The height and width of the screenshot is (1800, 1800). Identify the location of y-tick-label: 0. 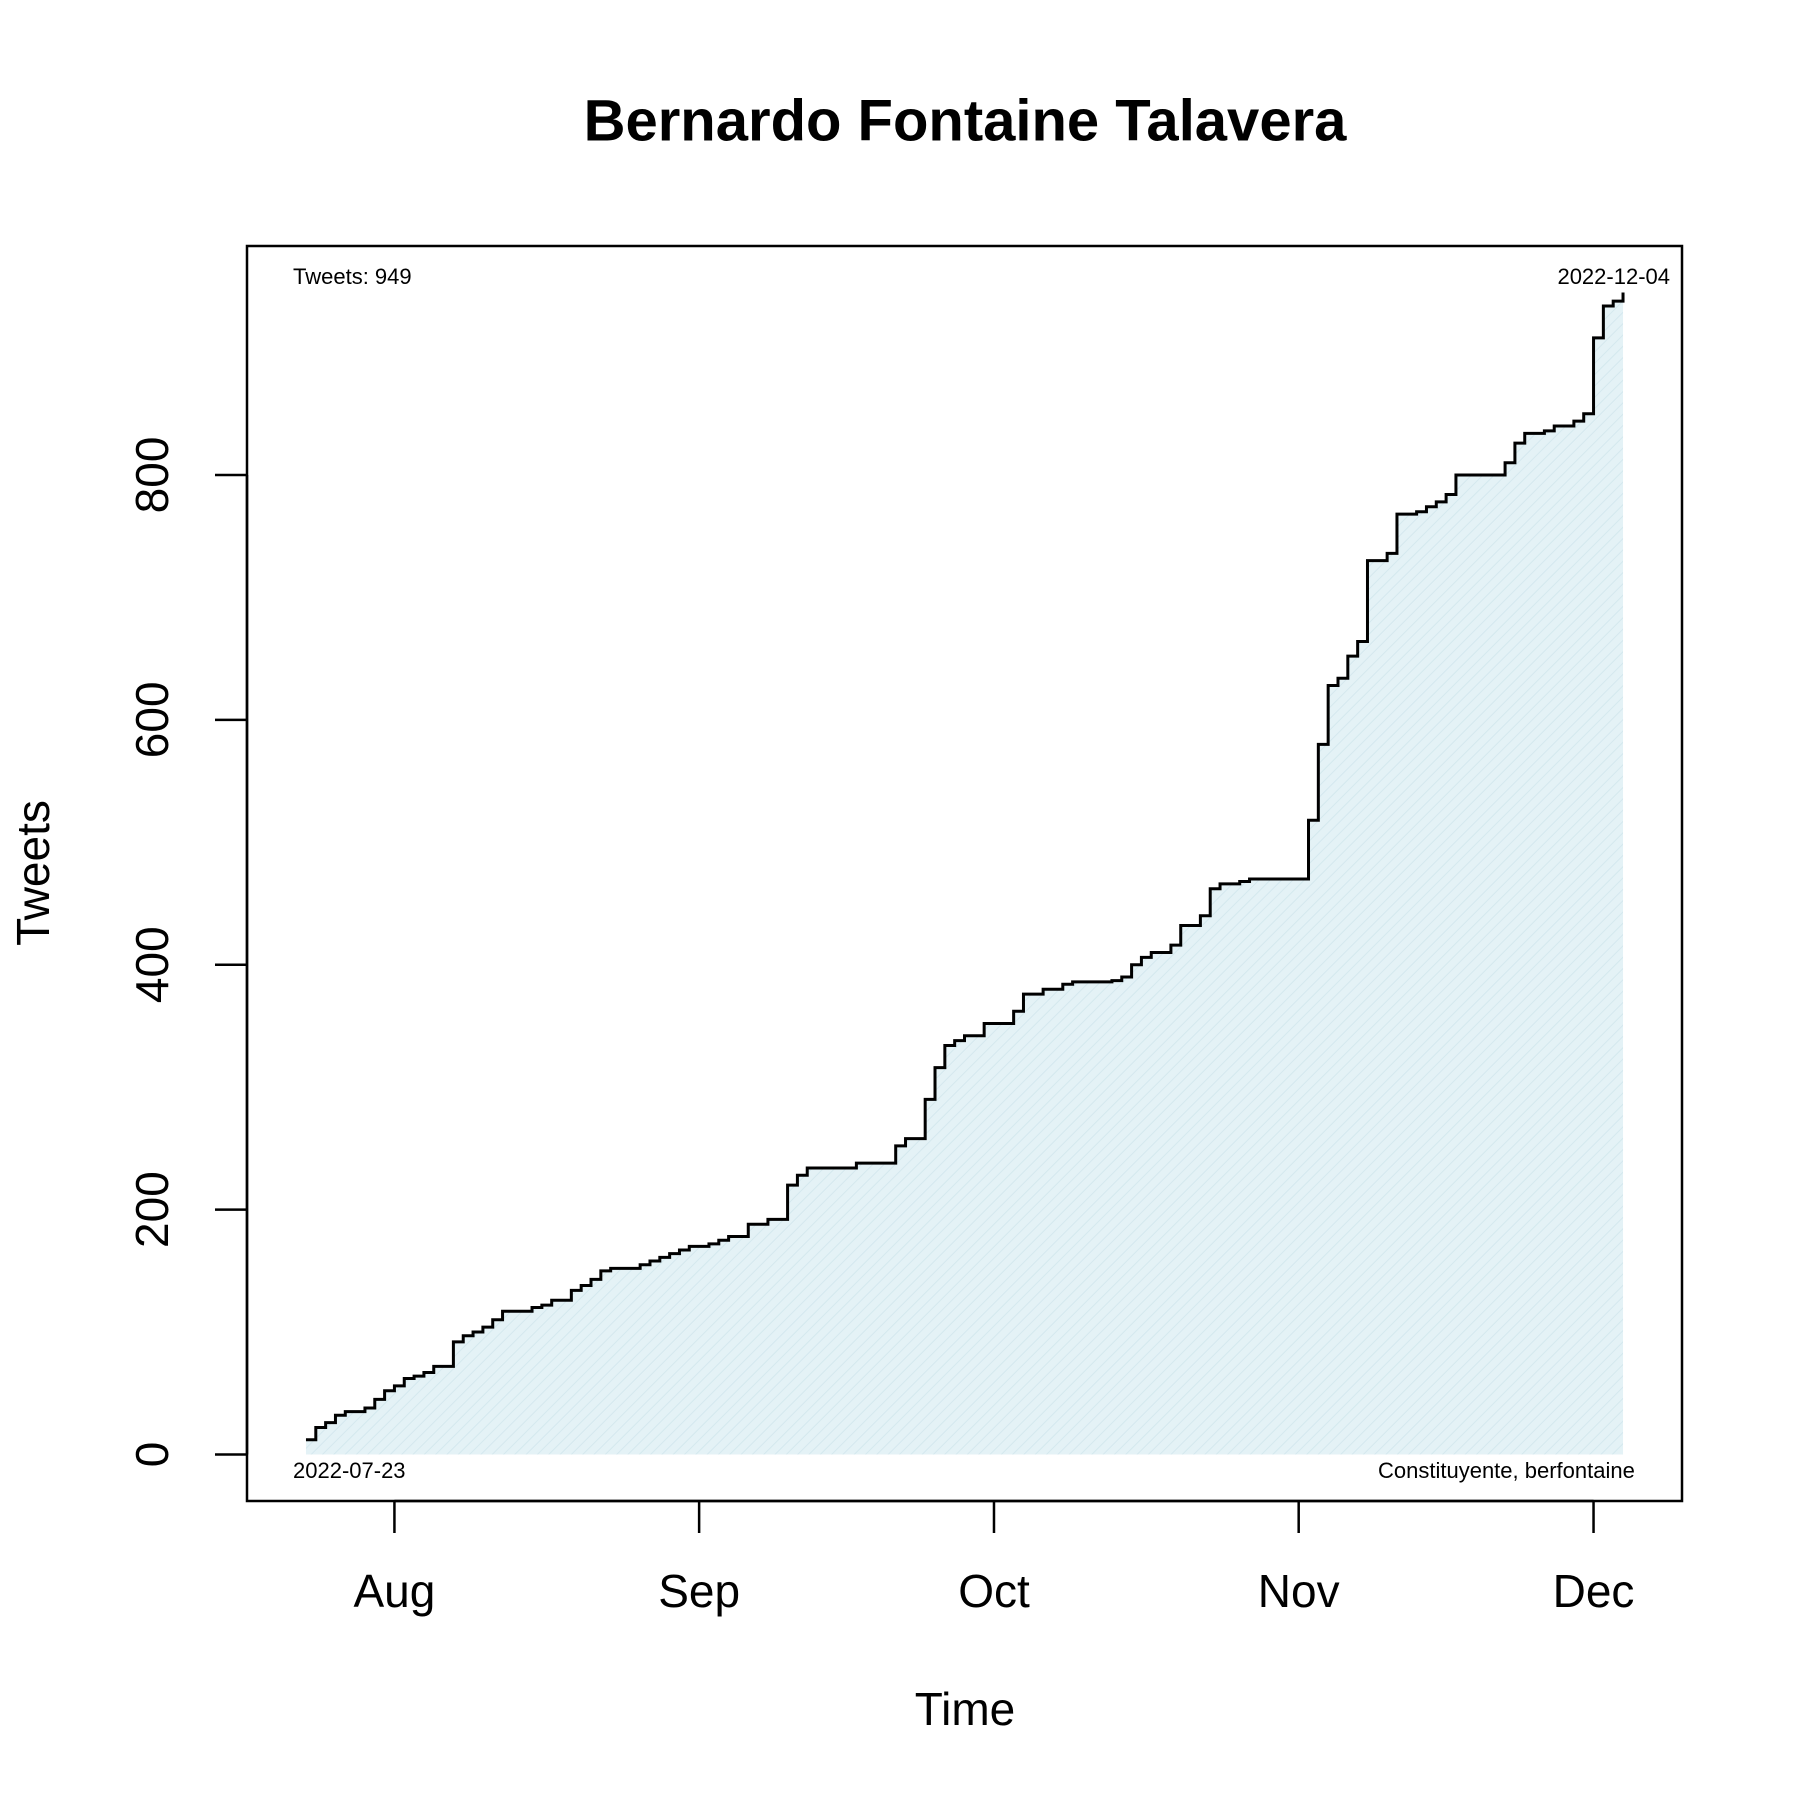
(152, 1455).